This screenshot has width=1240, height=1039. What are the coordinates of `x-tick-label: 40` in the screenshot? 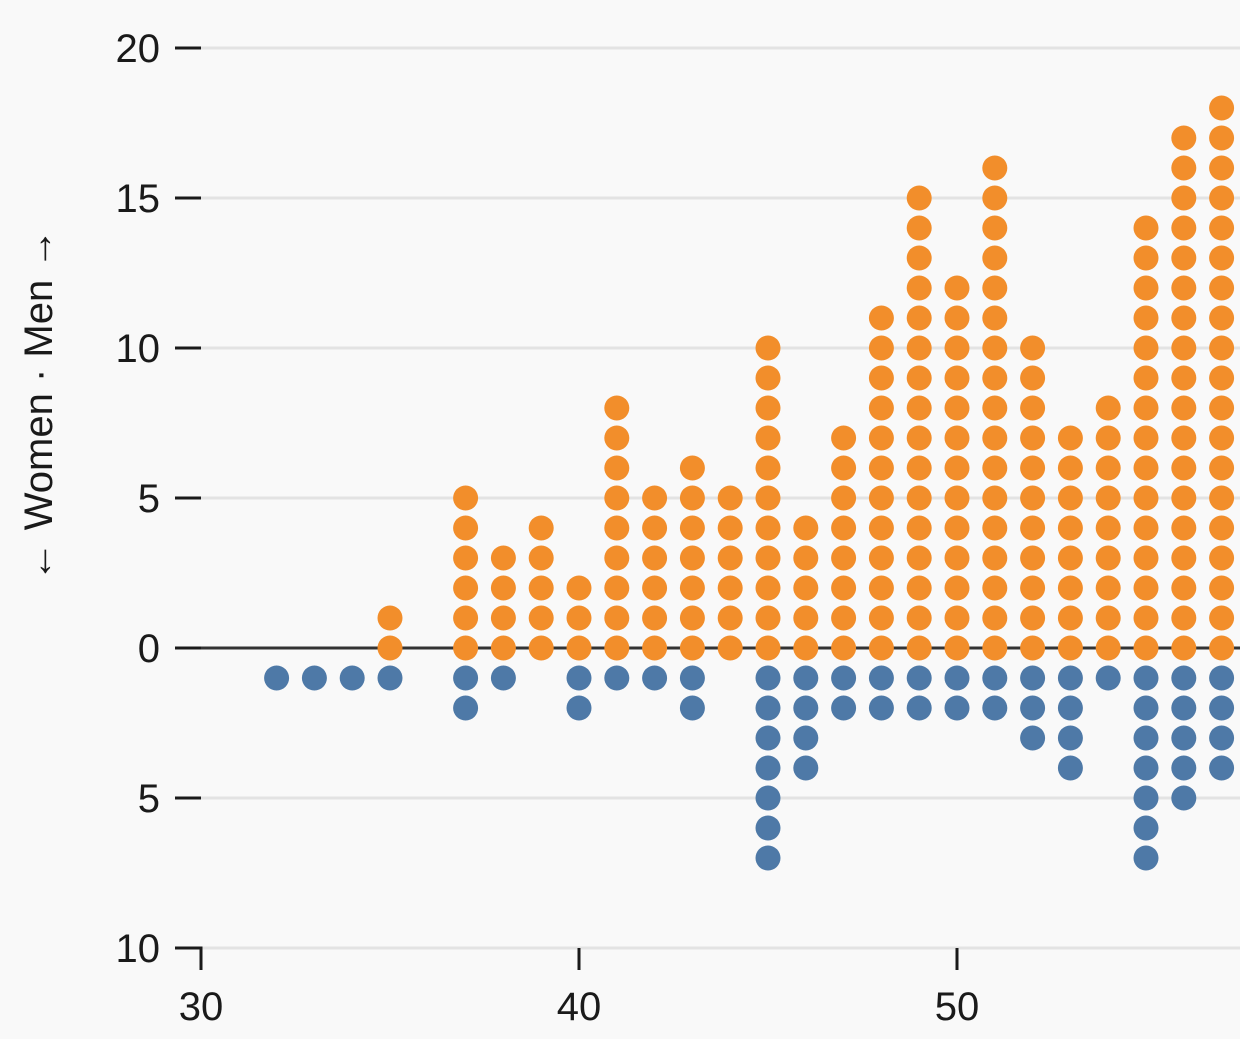 It's located at (579, 1007).